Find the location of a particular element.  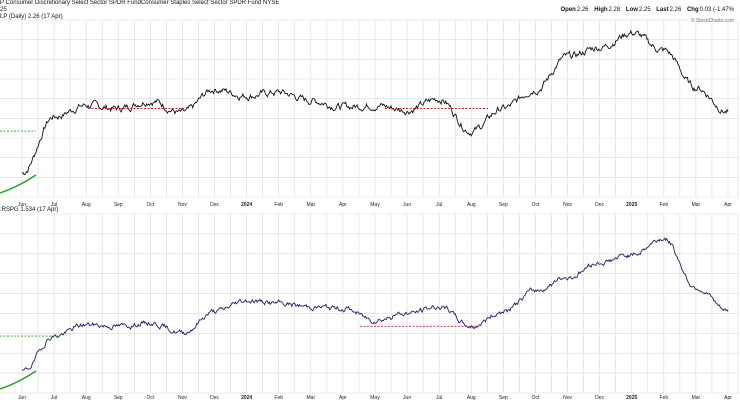

panel1-label: LP (Daily) 2.26 (17 Apr) is located at coordinates (31, 17).